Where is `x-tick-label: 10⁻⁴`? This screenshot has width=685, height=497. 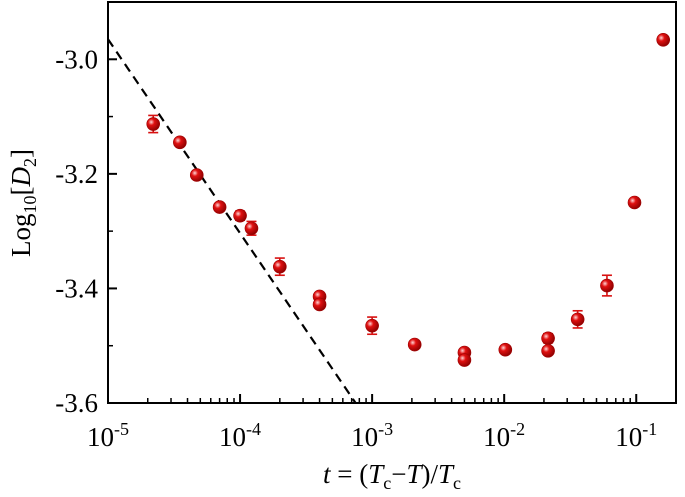 x-tick-label: 10⁻⁴ is located at coordinates (240, 435).